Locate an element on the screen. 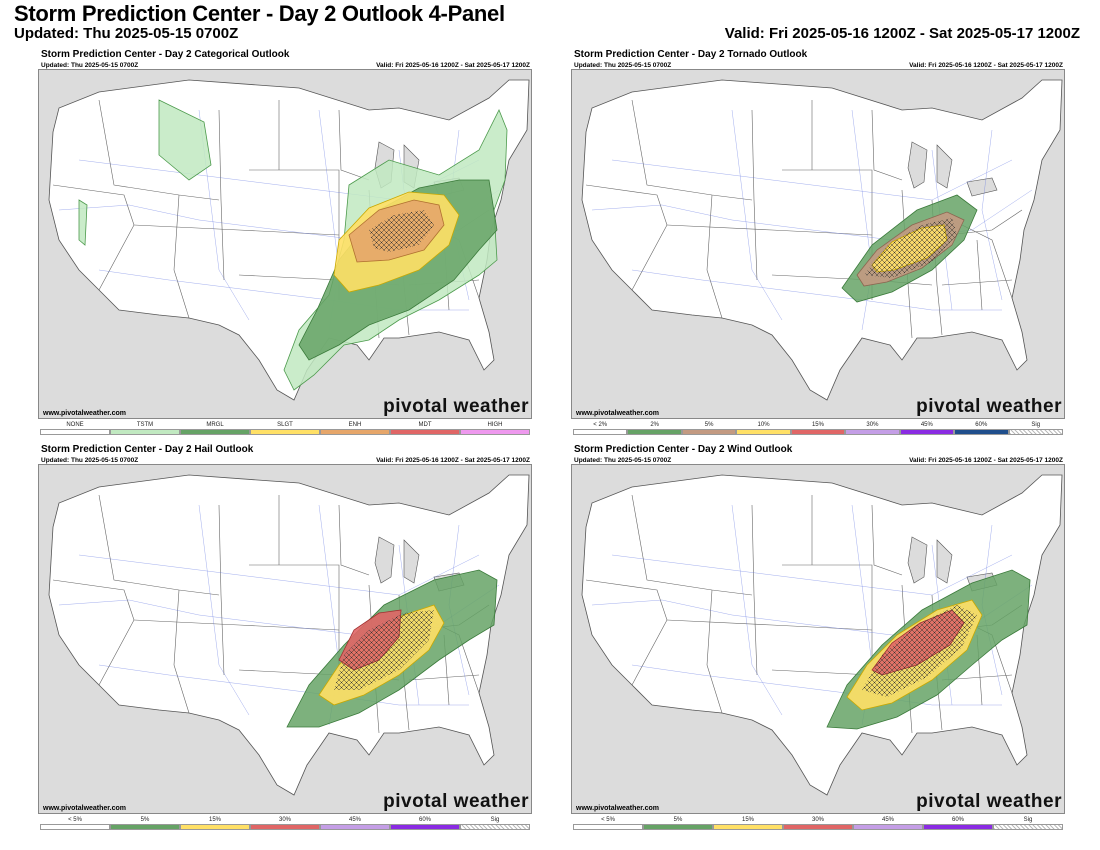 This screenshot has width=1100, height=850. legend-item: < 2% is located at coordinates (600, 429).